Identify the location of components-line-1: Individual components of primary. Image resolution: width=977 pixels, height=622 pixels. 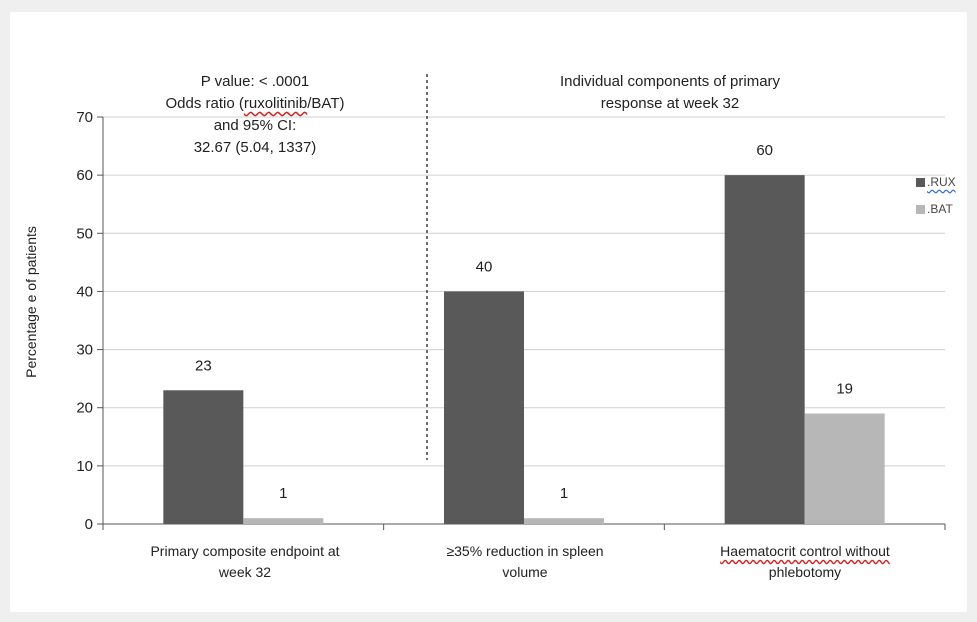
(670, 81).